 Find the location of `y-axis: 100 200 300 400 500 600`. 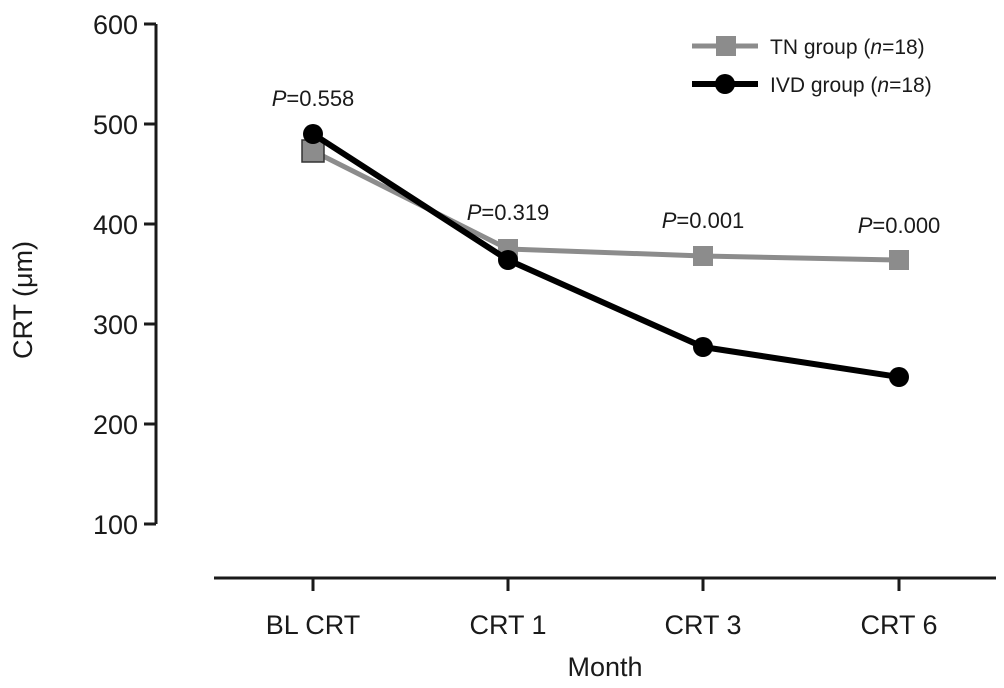

y-axis: 100 200 300 400 500 600 is located at coordinates (125, 275).